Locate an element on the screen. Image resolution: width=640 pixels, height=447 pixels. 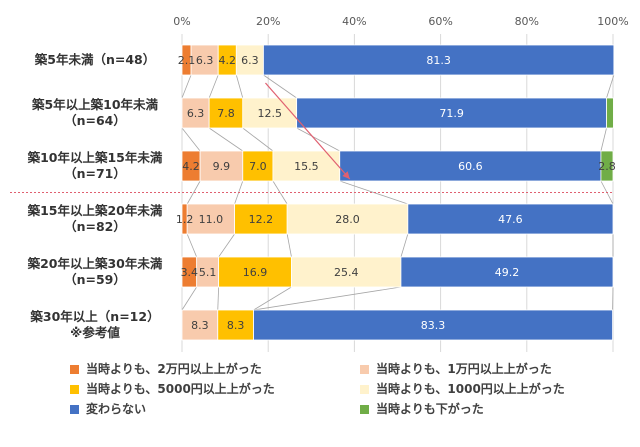
data-label: 5.1 is located at coordinates (208, 272).